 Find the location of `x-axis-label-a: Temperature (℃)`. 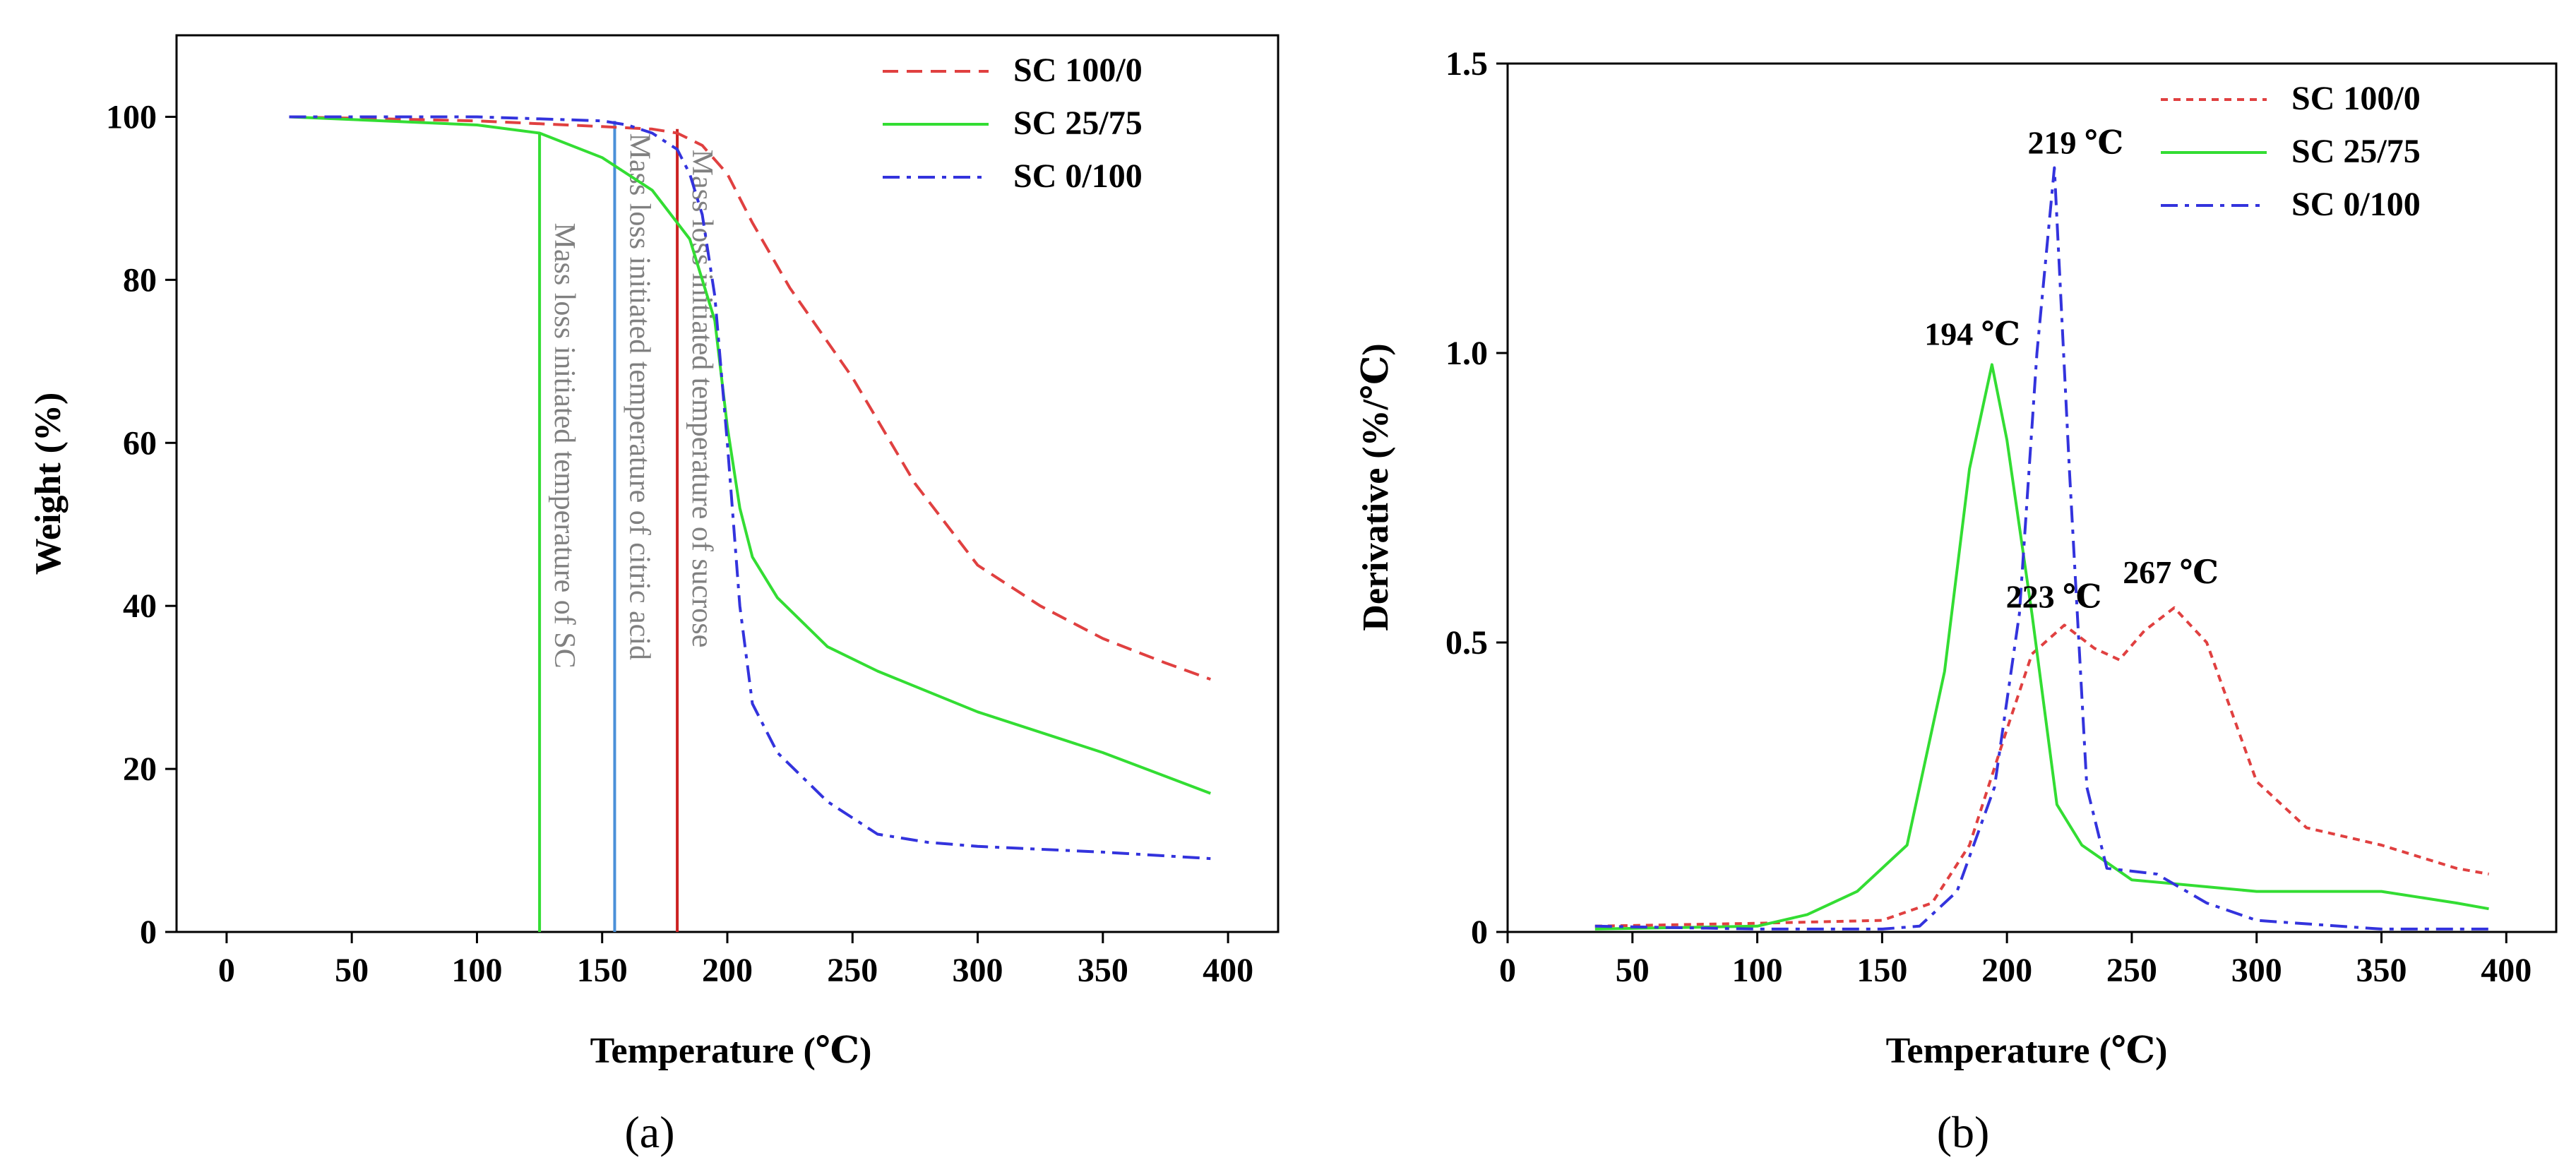

x-axis-label-a: Temperature (℃) is located at coordinates (731, 1051).